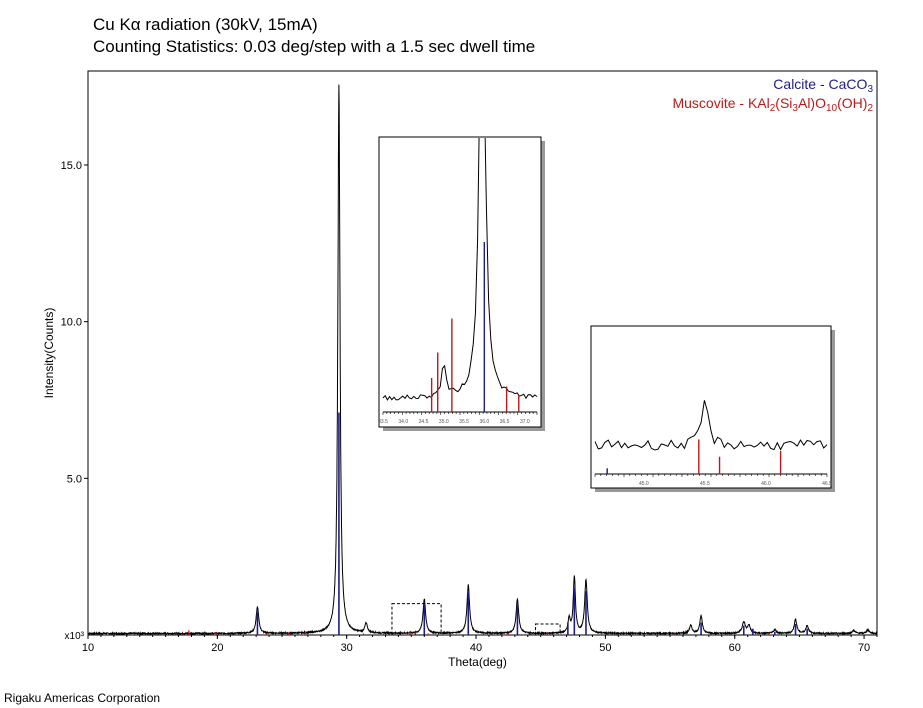 The image size is (923, 708). I want to click on x-tick-label-4: 50, so click(605, 648).